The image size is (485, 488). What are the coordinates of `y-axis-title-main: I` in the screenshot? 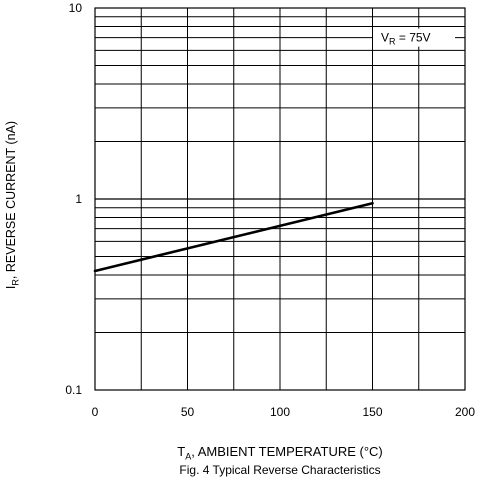 It's located at (10, 287).